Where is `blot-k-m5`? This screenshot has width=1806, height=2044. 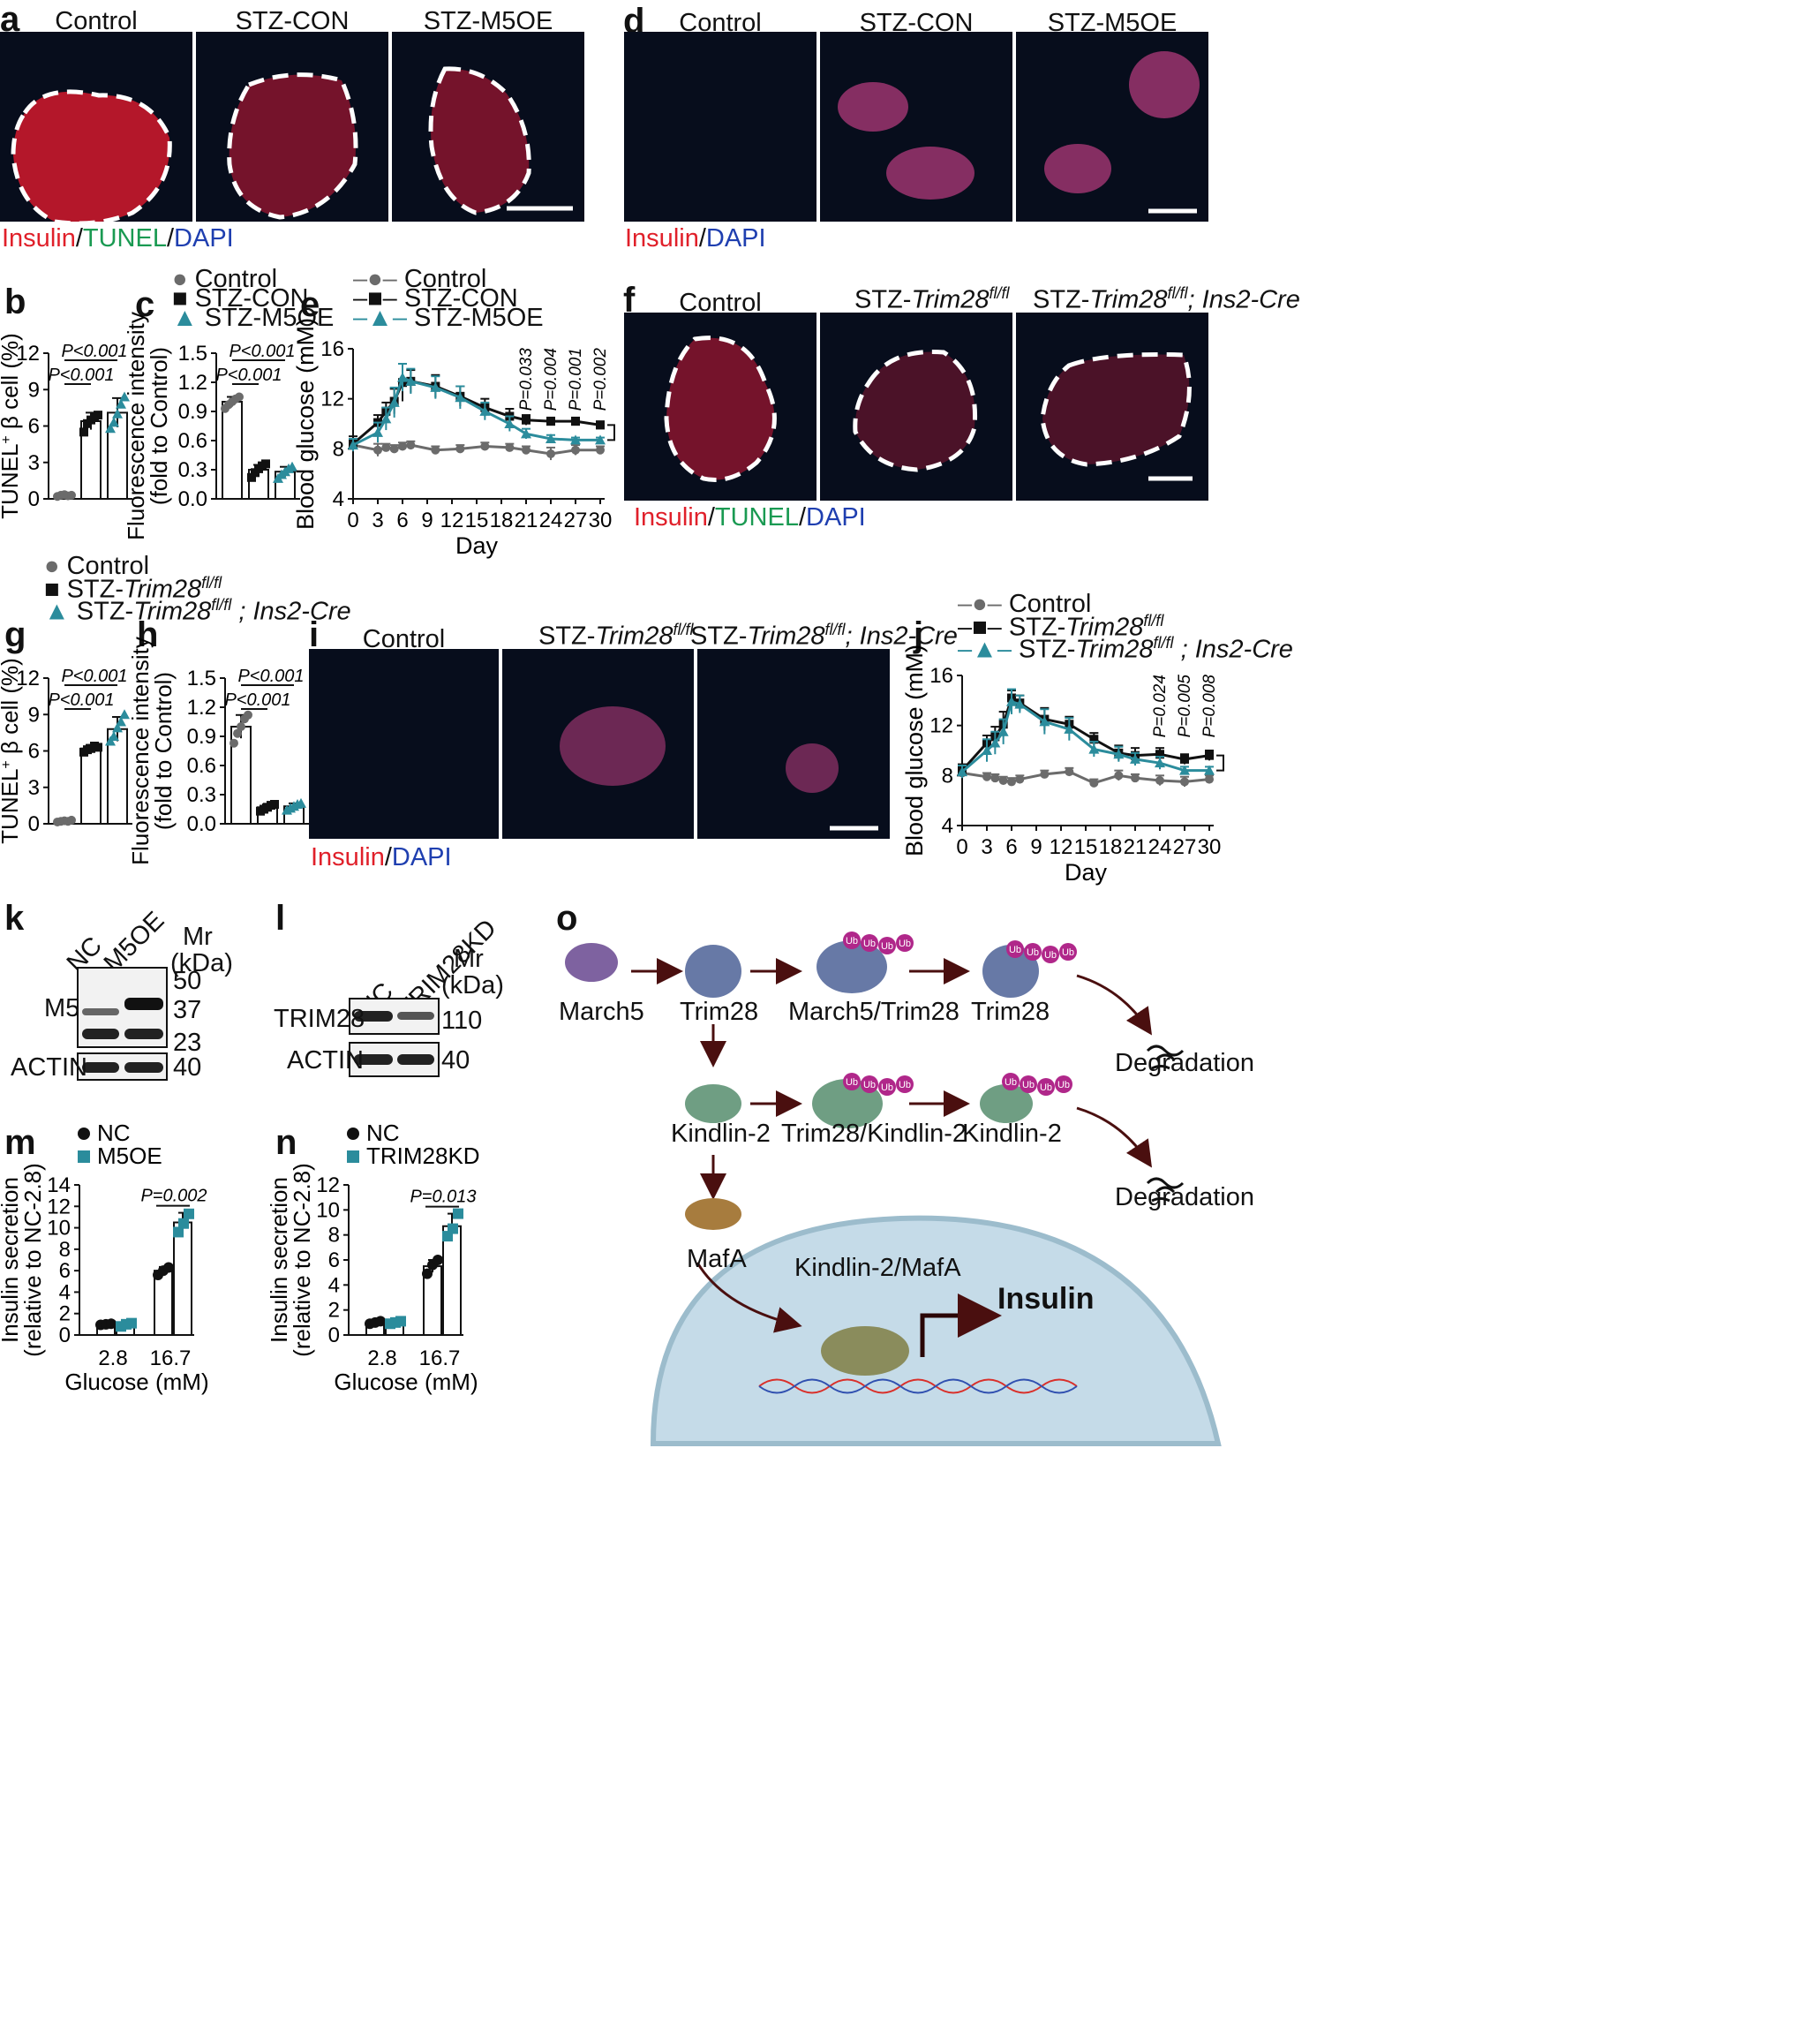
blot-k-m5 is located at coordinates (122, 1007).